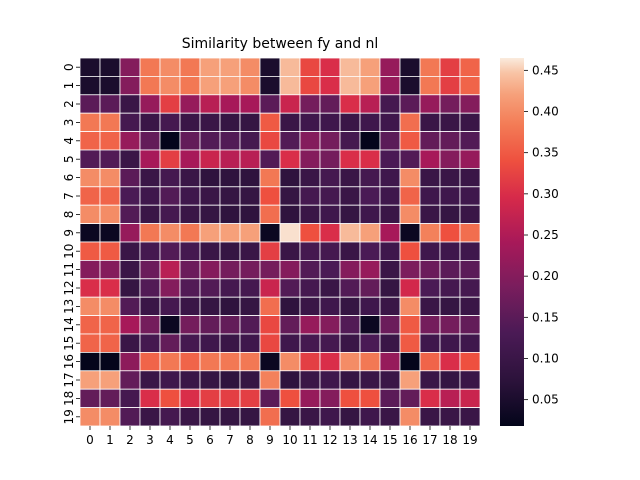 Image resolution: width=640 pixels, height=480 pixels. What do you see at coordinates (69, 178) in the screenshot?
I see `y-tick-label-6: 6` at bounding box center [69, 178].